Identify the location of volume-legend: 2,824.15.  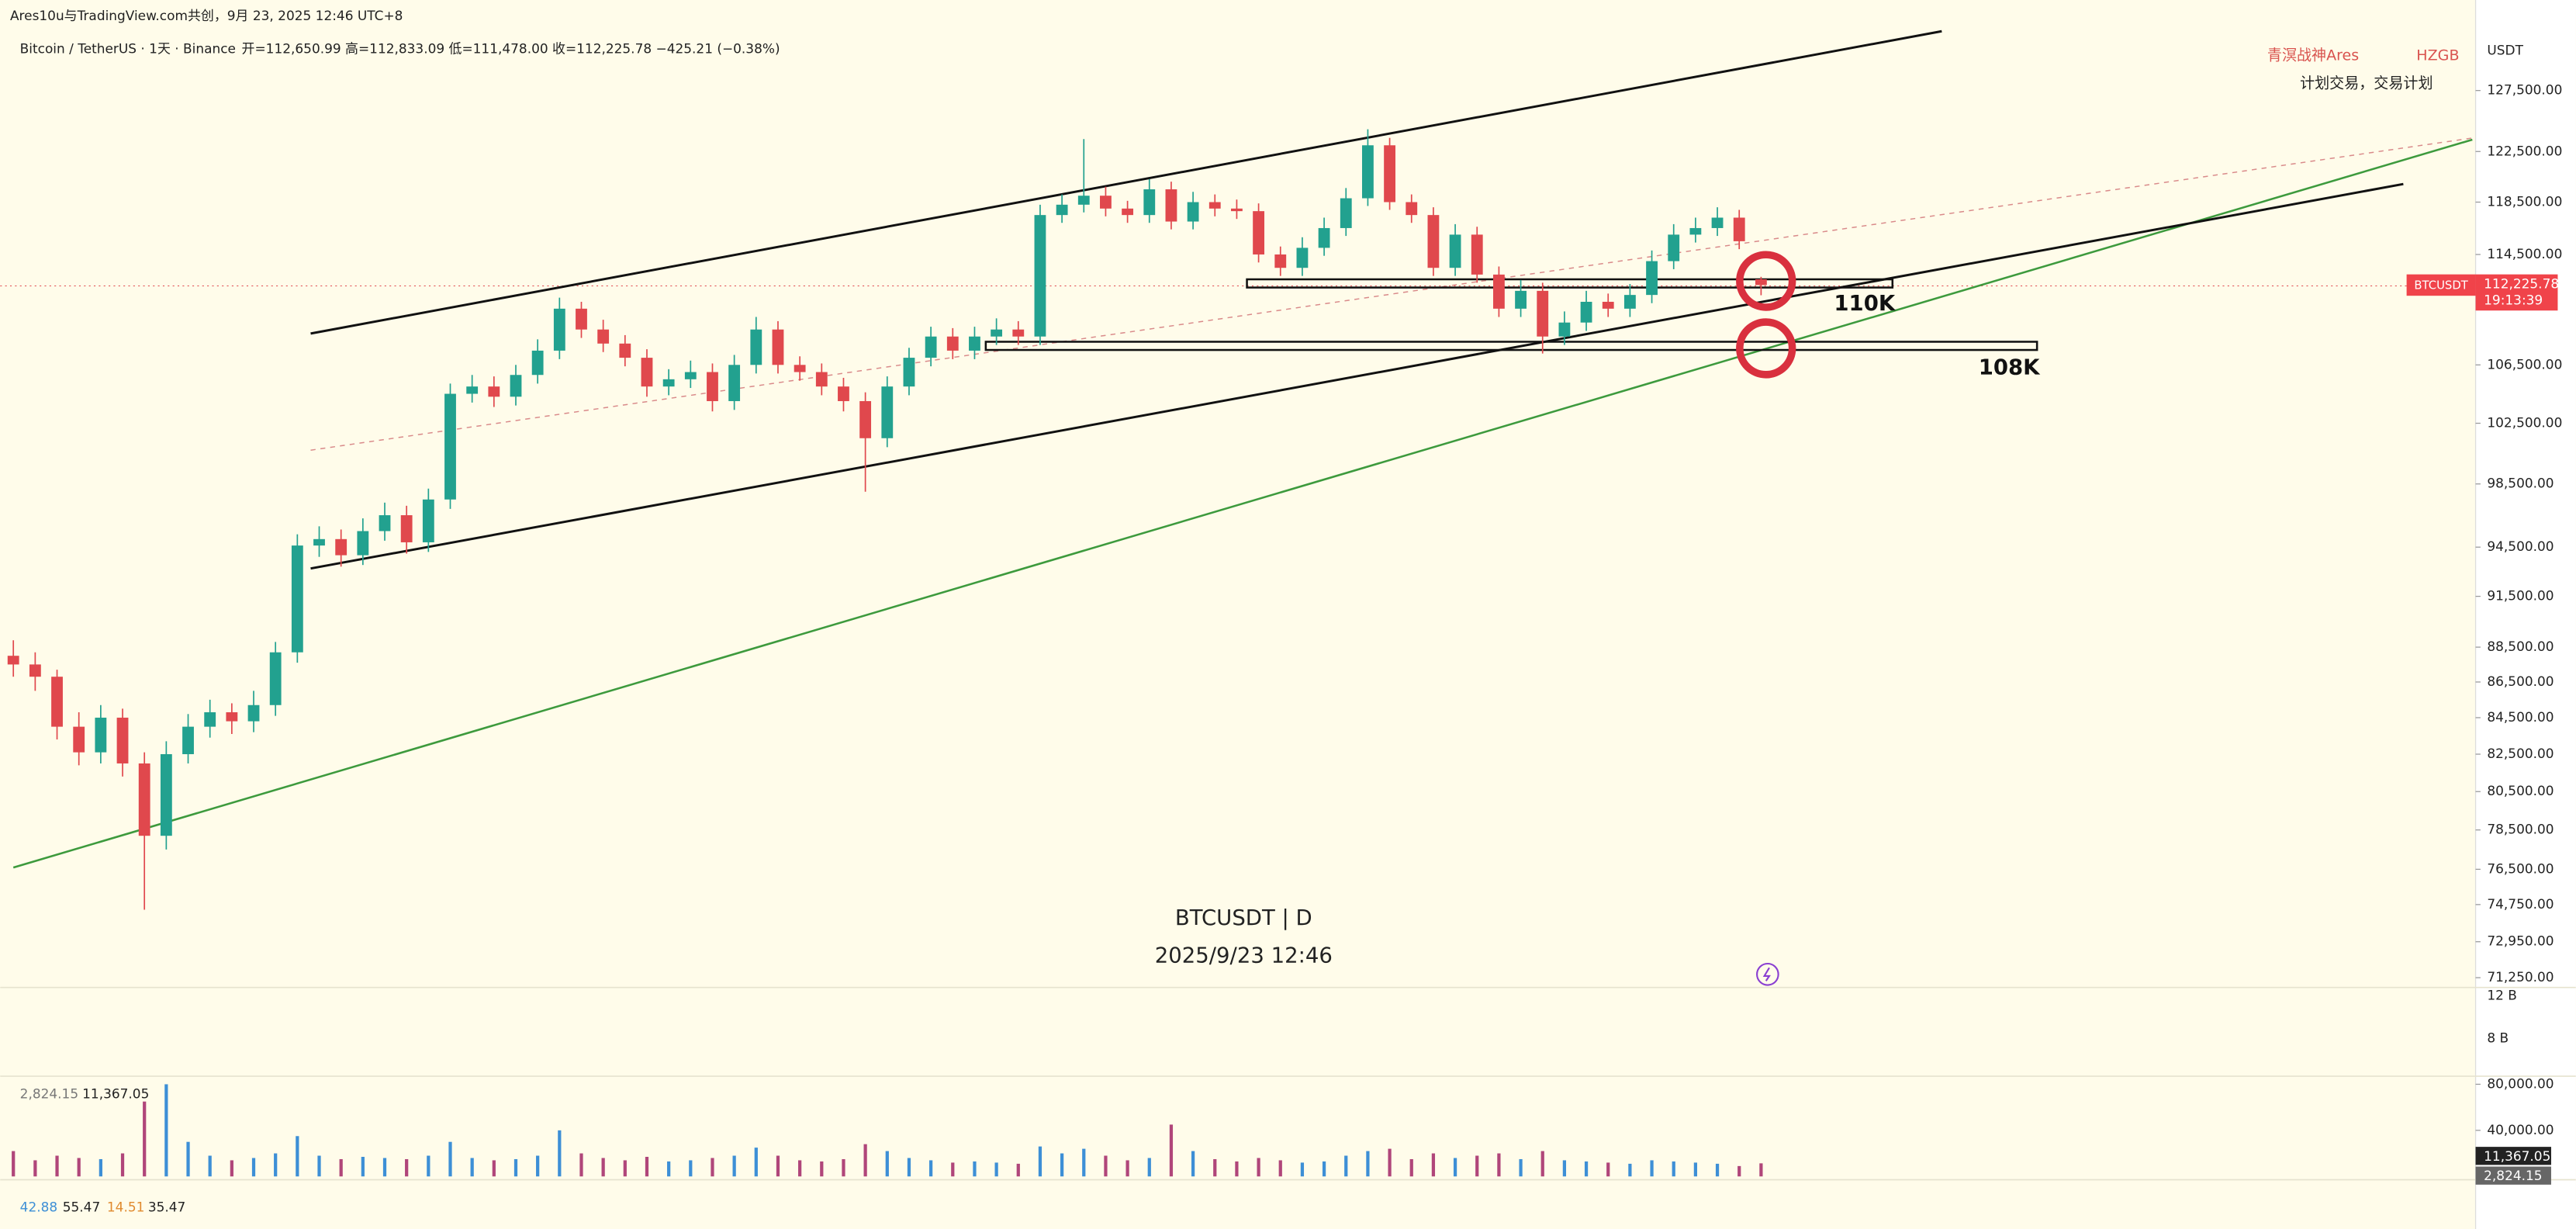
(49, 1093).